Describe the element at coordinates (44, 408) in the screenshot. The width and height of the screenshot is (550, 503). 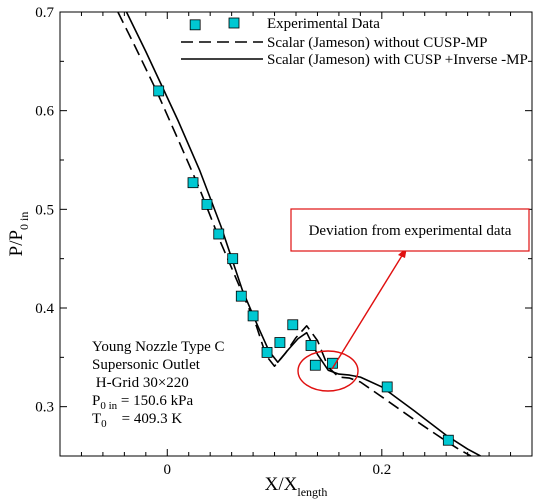
I see `y-tick-label: 0.3` at that location.